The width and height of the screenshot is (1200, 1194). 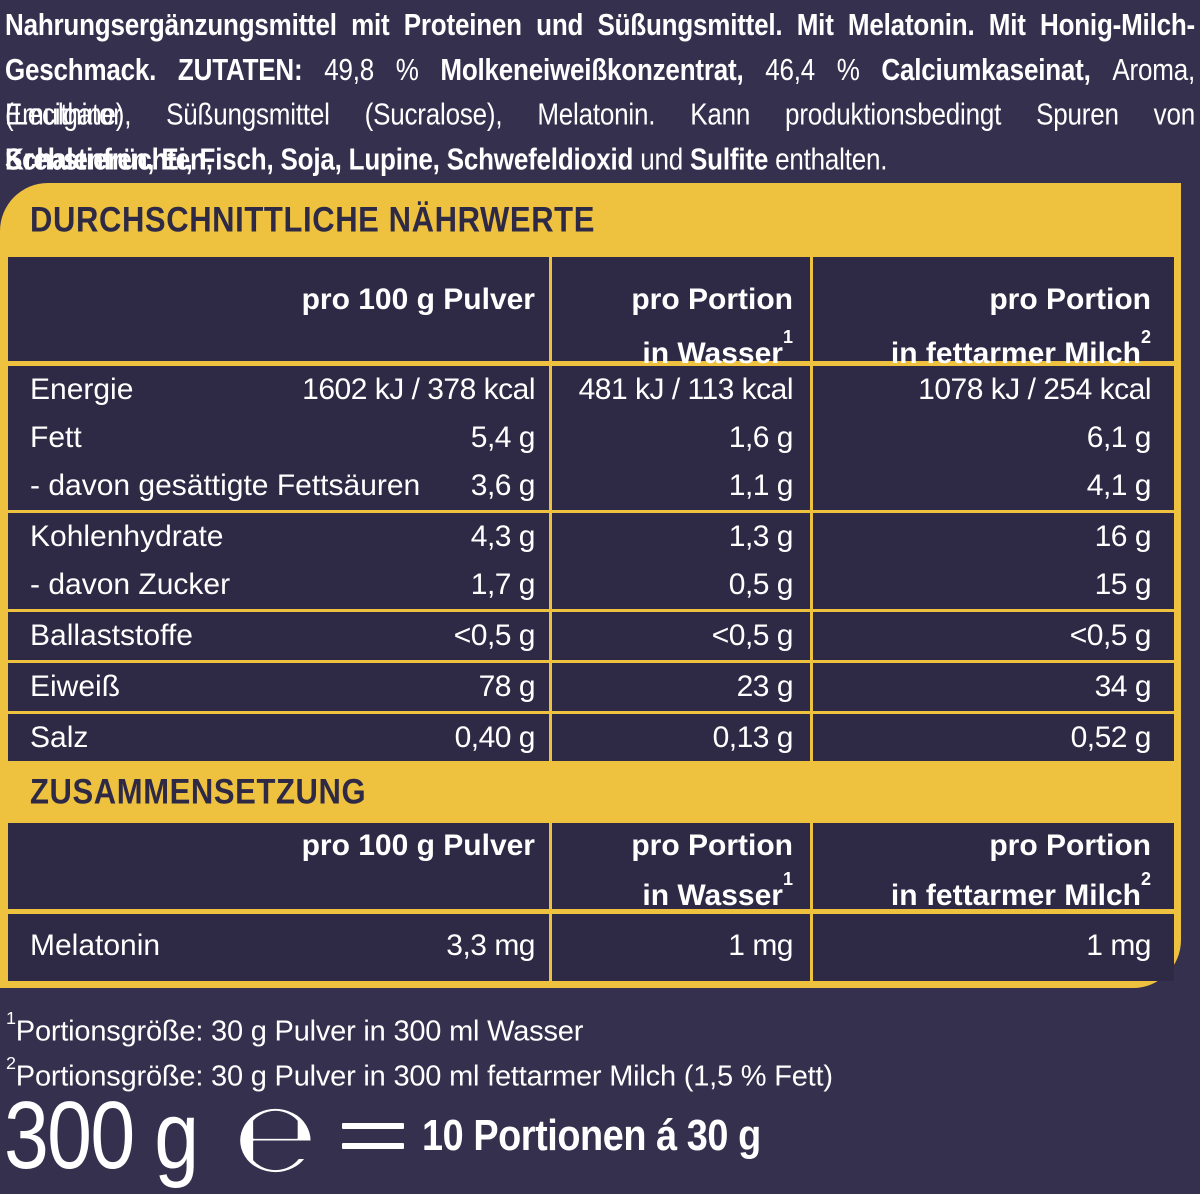 What do you see at coordinates (130, 584) in the screenshot?
I see `row-label: - davon Zucker` at bounding box center [130, 584].